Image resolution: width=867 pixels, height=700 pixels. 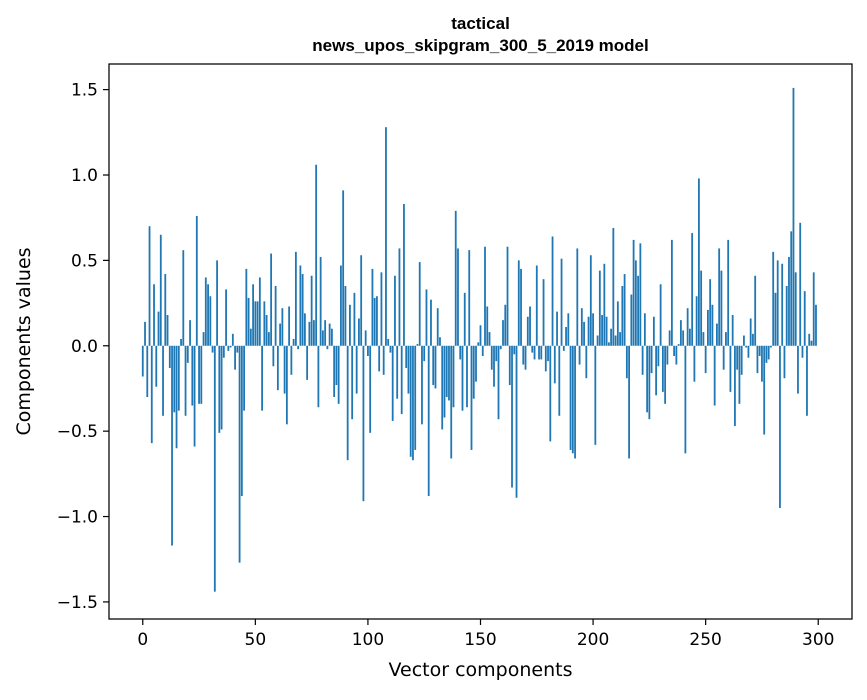 What do you see at coordinates (705, 640) in the screenshot?
I see `x-tick-label: 250` at bounding box center [705, 640].